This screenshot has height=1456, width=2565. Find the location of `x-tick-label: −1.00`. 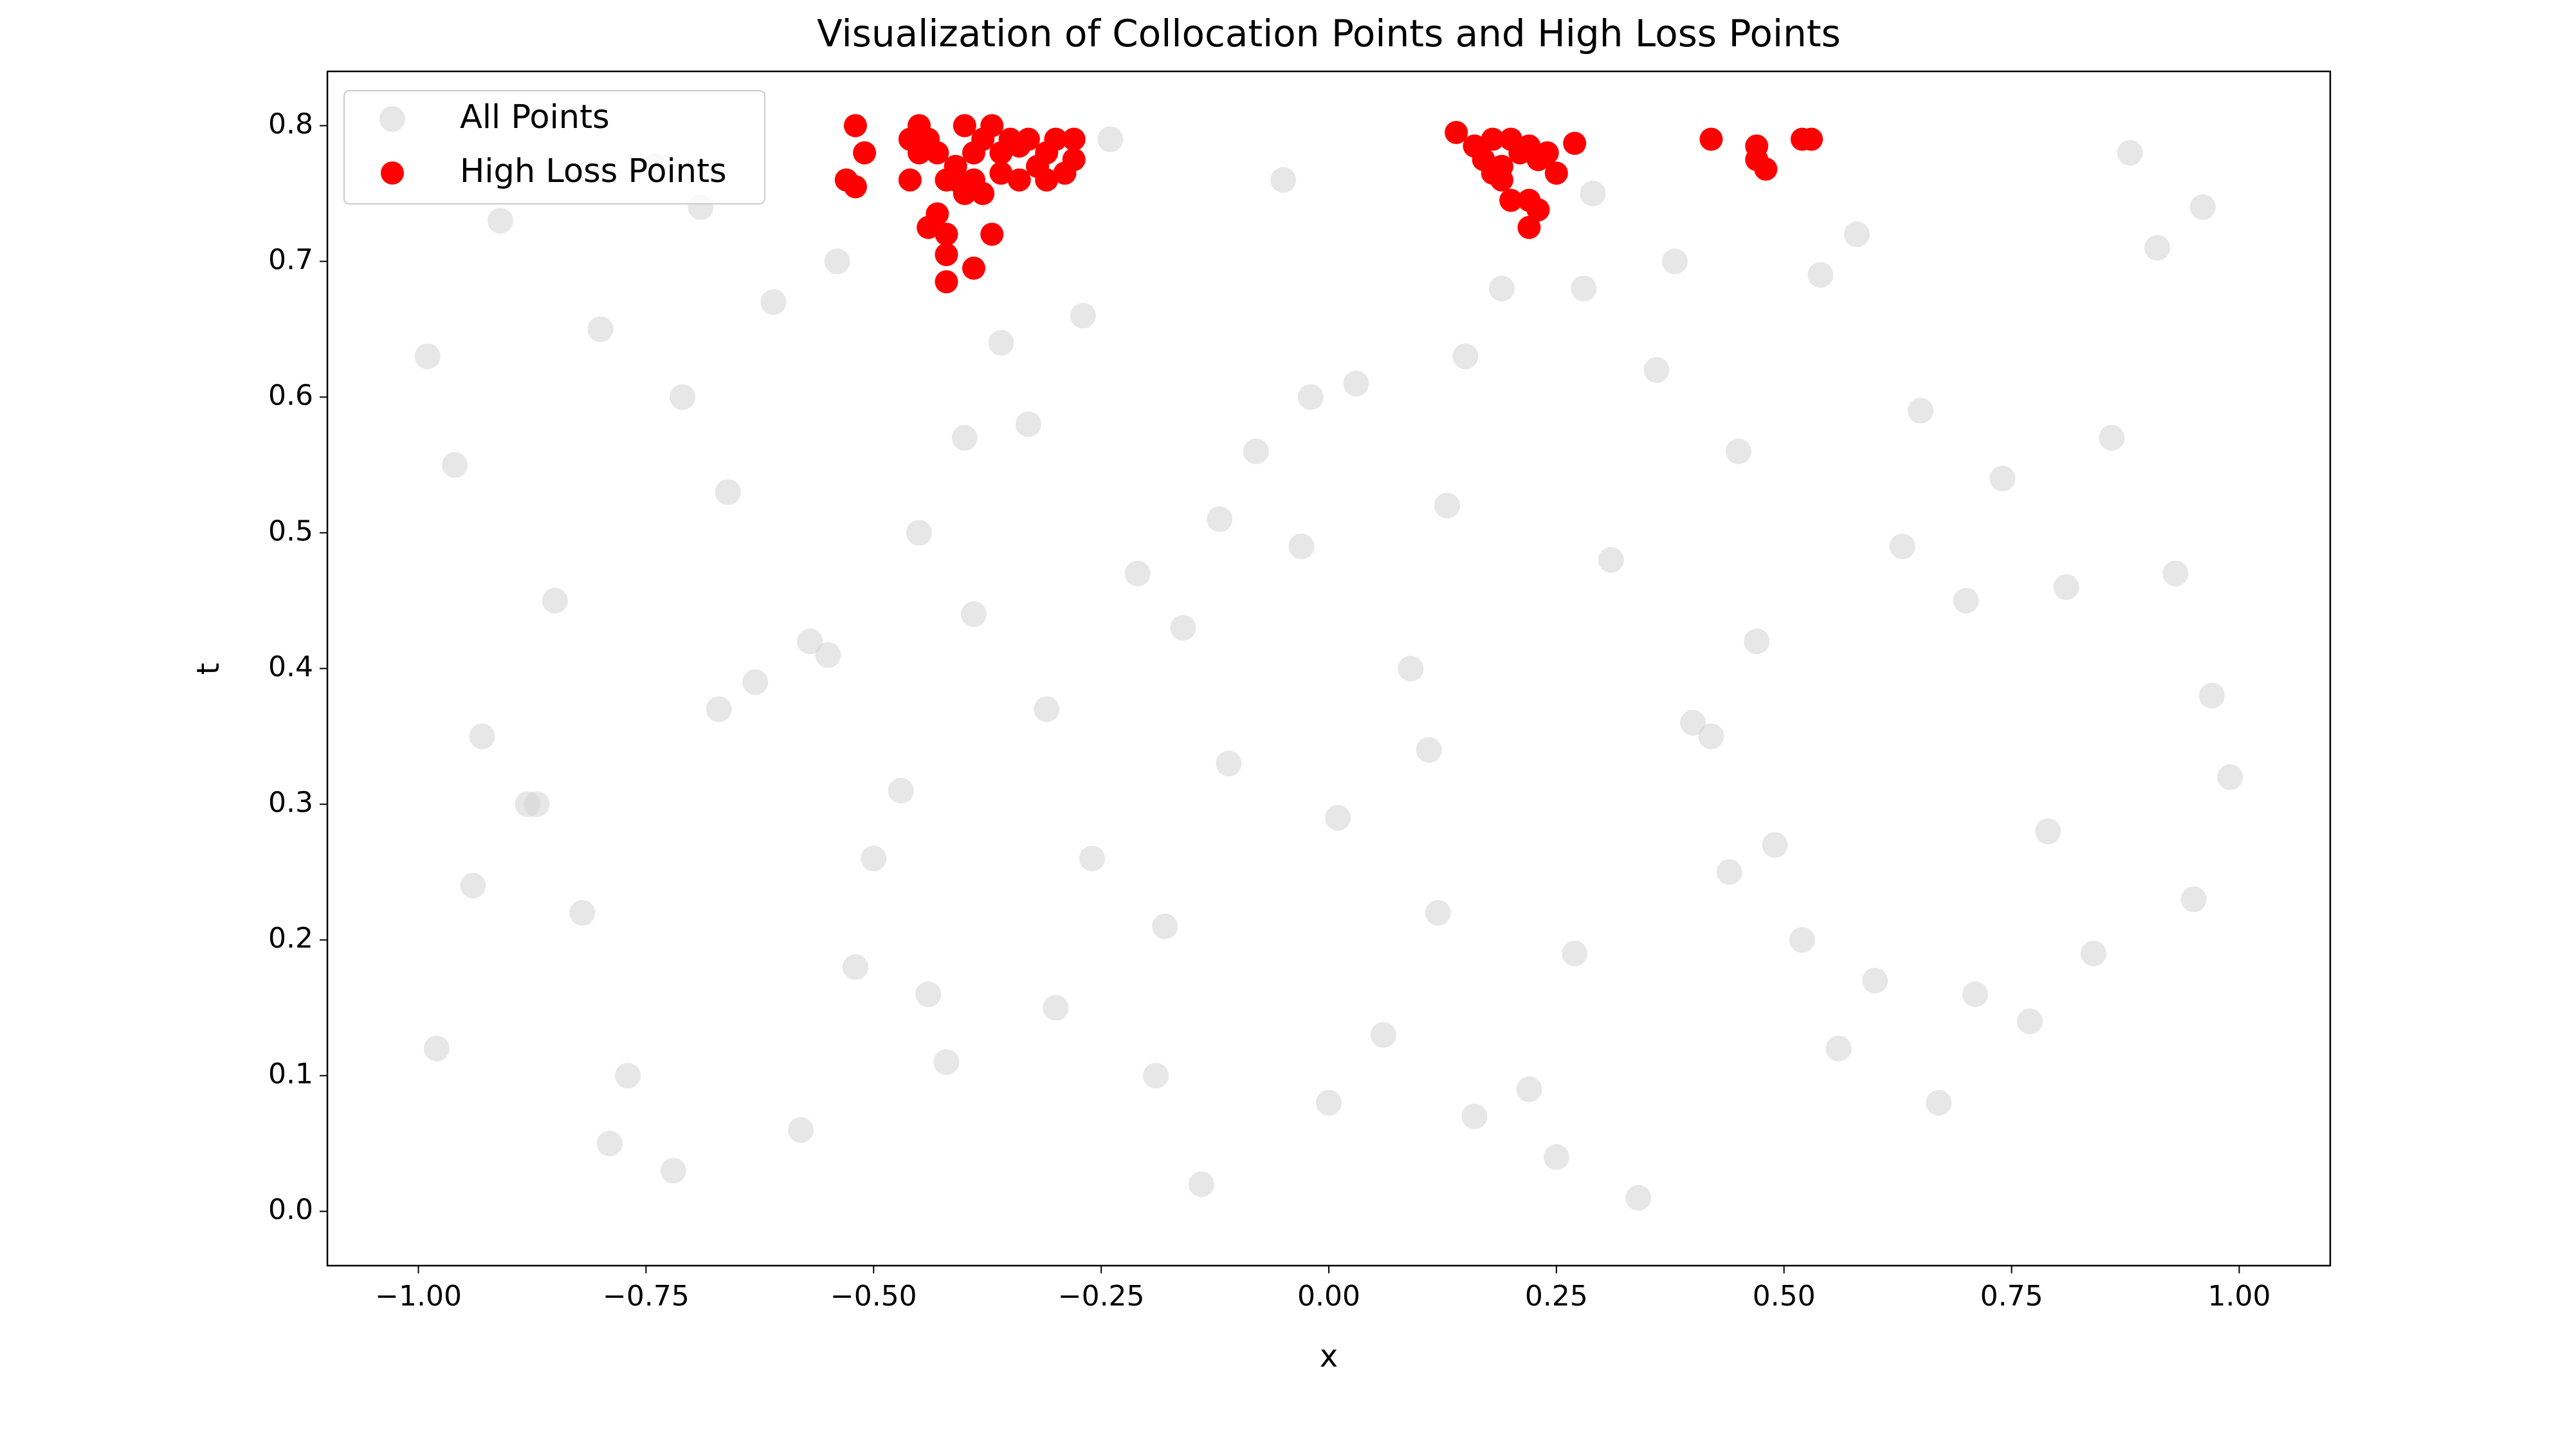

x-tick-label: −1.00 is located at coordinates (418, 1296).